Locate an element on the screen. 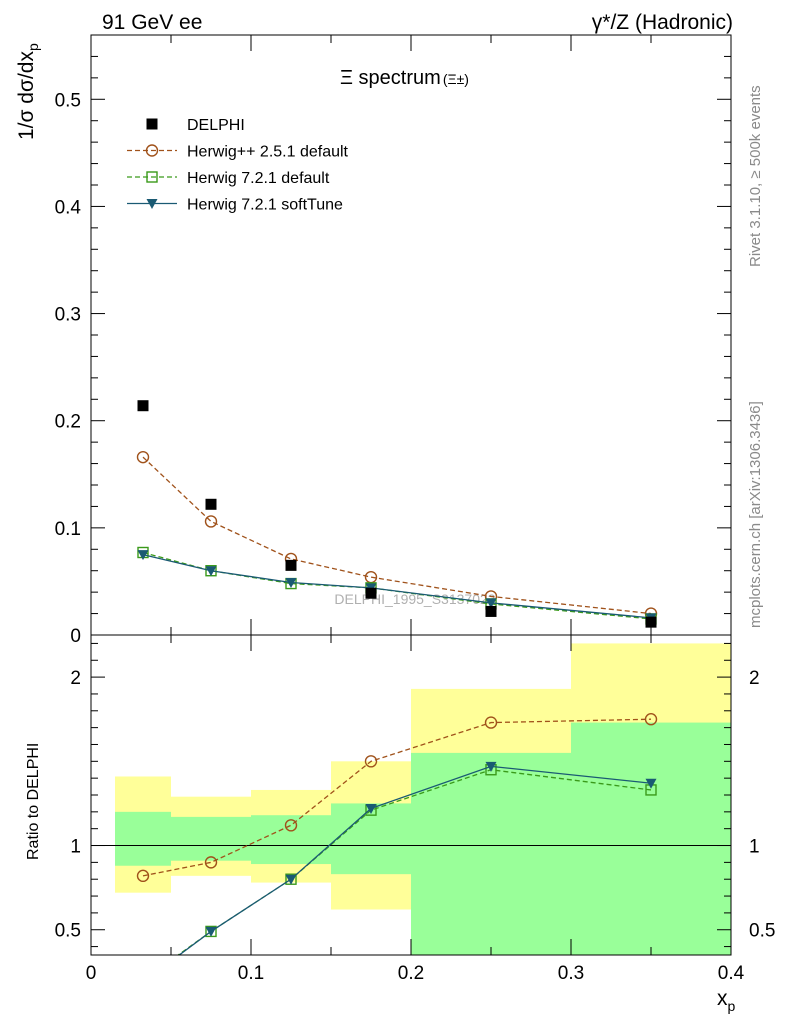 The height and width of the screenshot is (1024, 786). legend-herwigpp-label: Herwig++ 2.5.1 default is located at coordinates (268, 152).